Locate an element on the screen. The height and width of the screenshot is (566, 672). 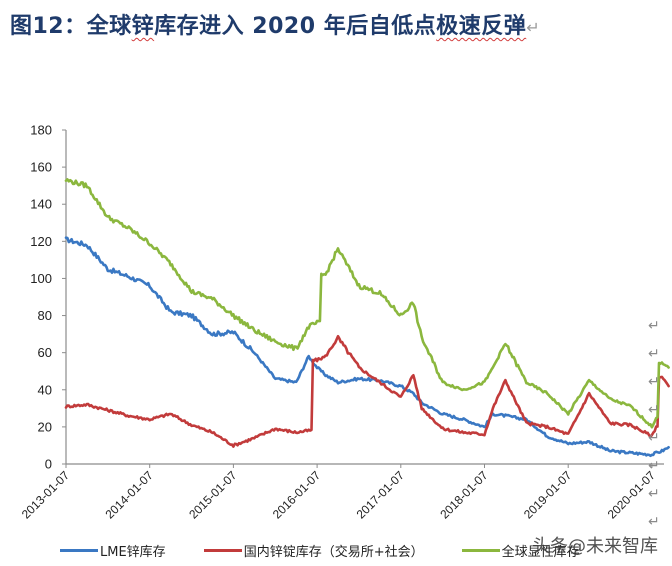
y-tick-label: 60 is located at coordinates (45, 352).